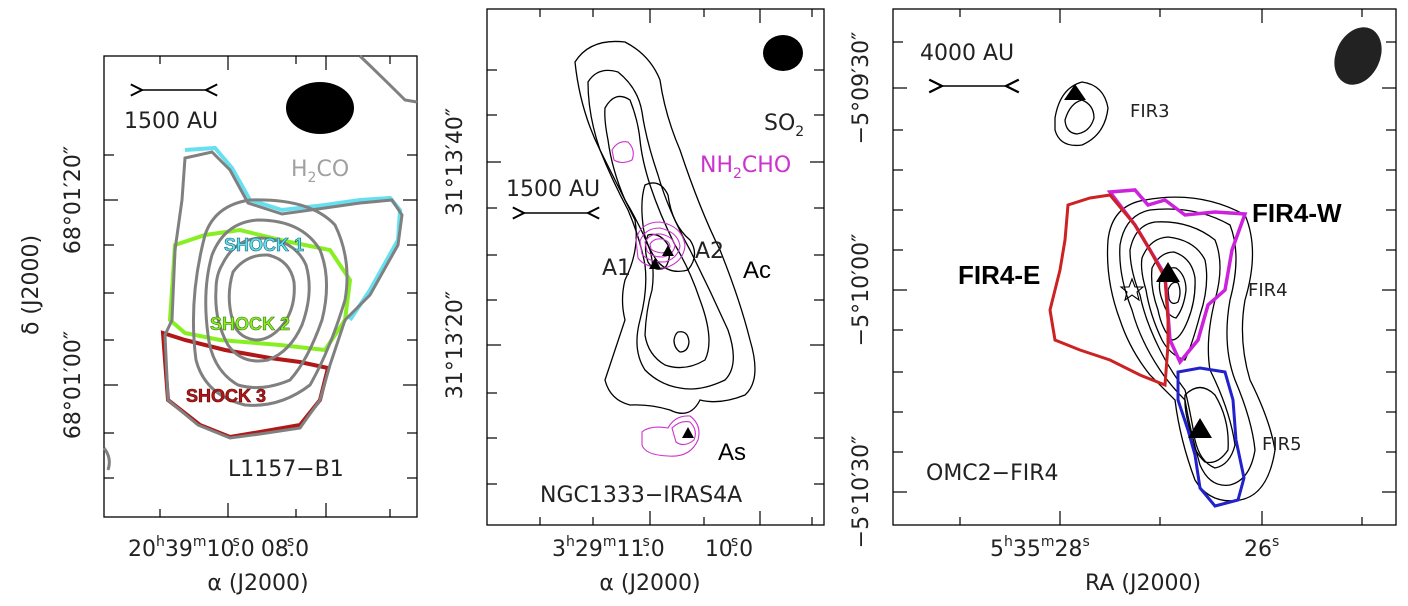 The width and height of the screenshot is (1408, 606). What do you see at coordinates (455, 162) in the screenshot?
I see `panel2-ytick-1: 31°13′40″` at bounding box center [455, 162].